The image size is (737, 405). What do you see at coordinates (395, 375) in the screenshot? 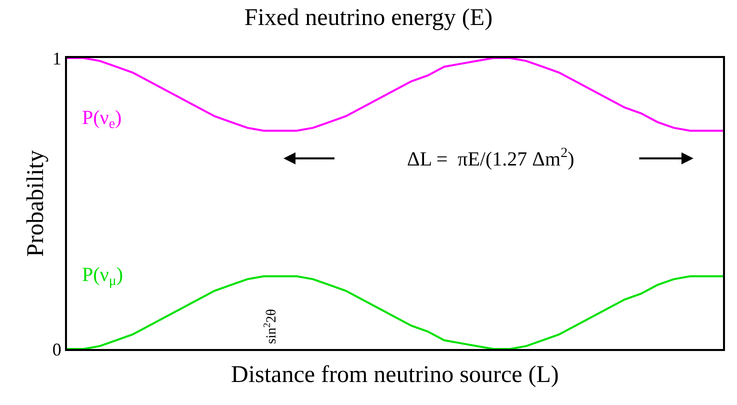
I see `x-axis-title: Distance from neutrino source (L)` at bounding box center [395, 375].